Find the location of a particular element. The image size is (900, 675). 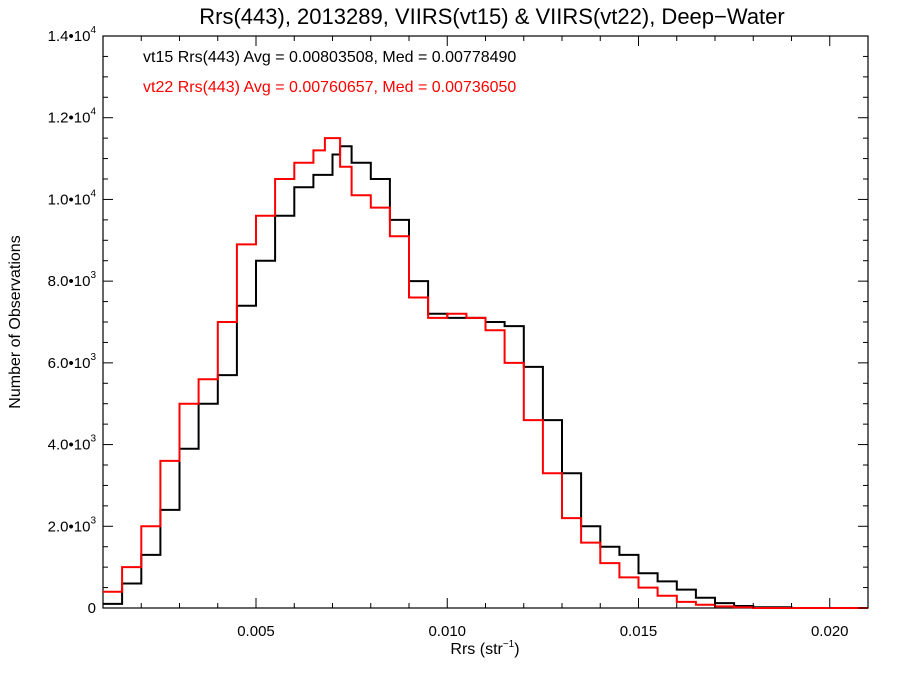

y-tick-label: 2.0•103 is located at coordinates (72, 525).